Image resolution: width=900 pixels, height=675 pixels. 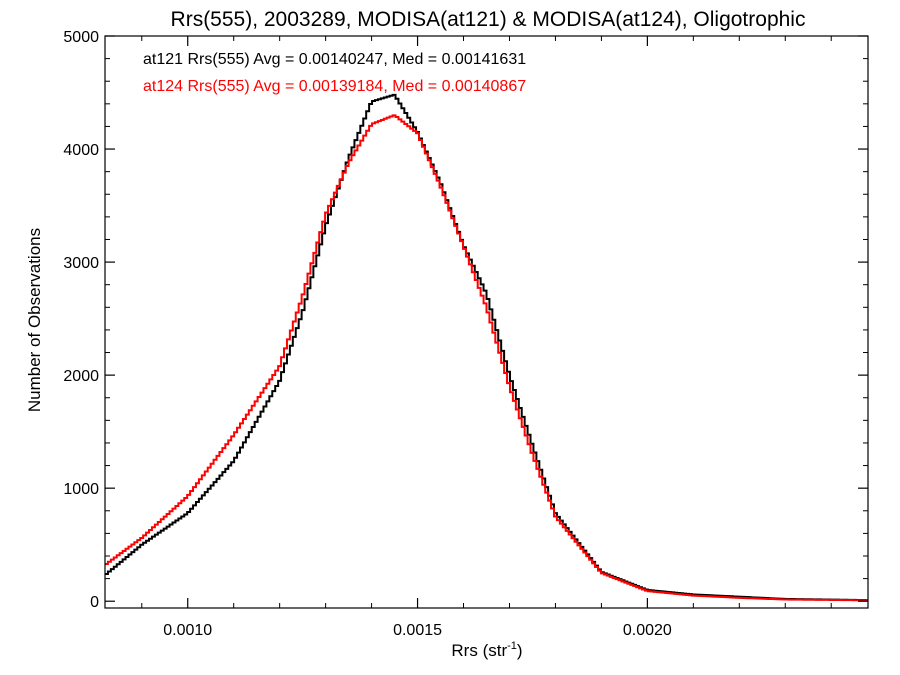 What do you see at coordinates (94, 602) in the screenshot?
I see `y-tick-label: 0` at bounding box center [94, 602].